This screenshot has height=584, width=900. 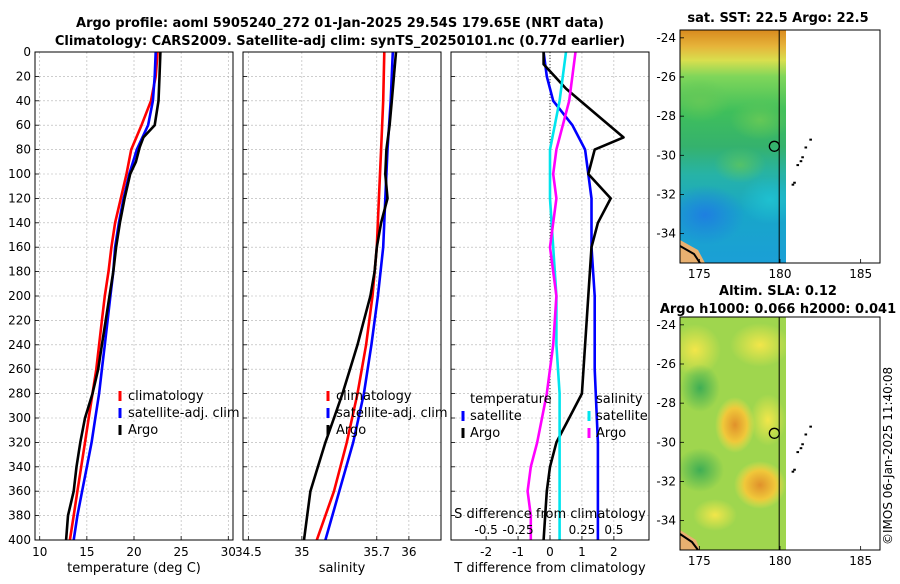 I want to click on xtick-label: 25, so click(x=181, y=552).